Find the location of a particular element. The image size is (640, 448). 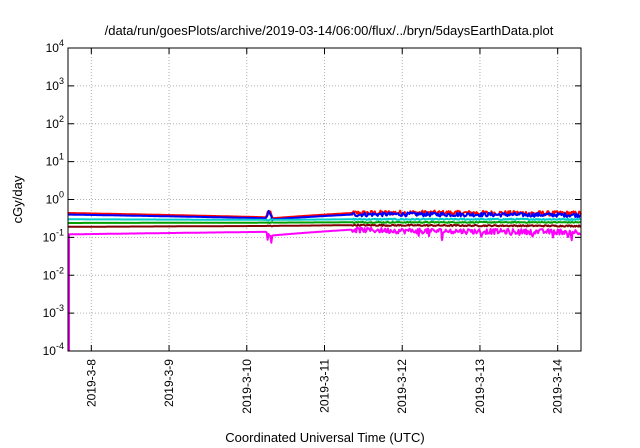

y-tick-label: 10⁻² is located at coordinates (53, 273).